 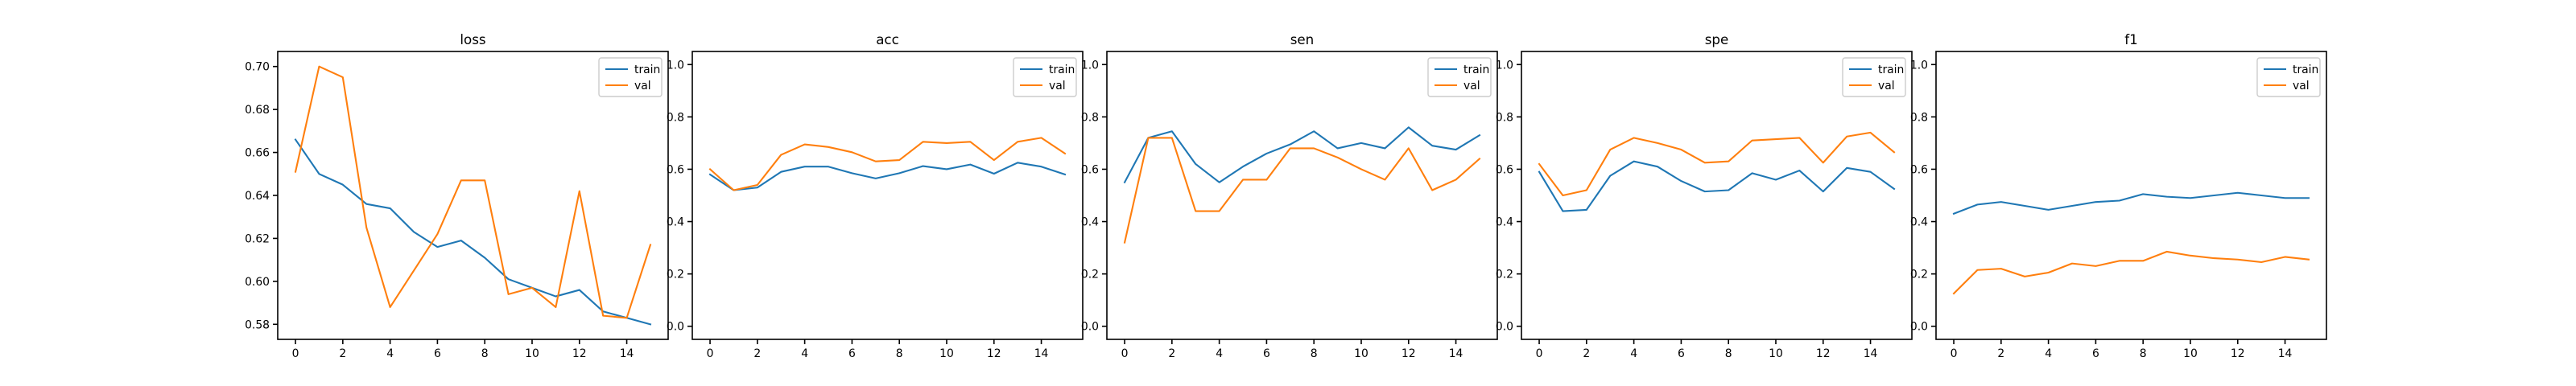 What do you see at coordinates (1717, 39) in the screenshot?
I see `chart-title: spe` at bounding box center [1717, 39].